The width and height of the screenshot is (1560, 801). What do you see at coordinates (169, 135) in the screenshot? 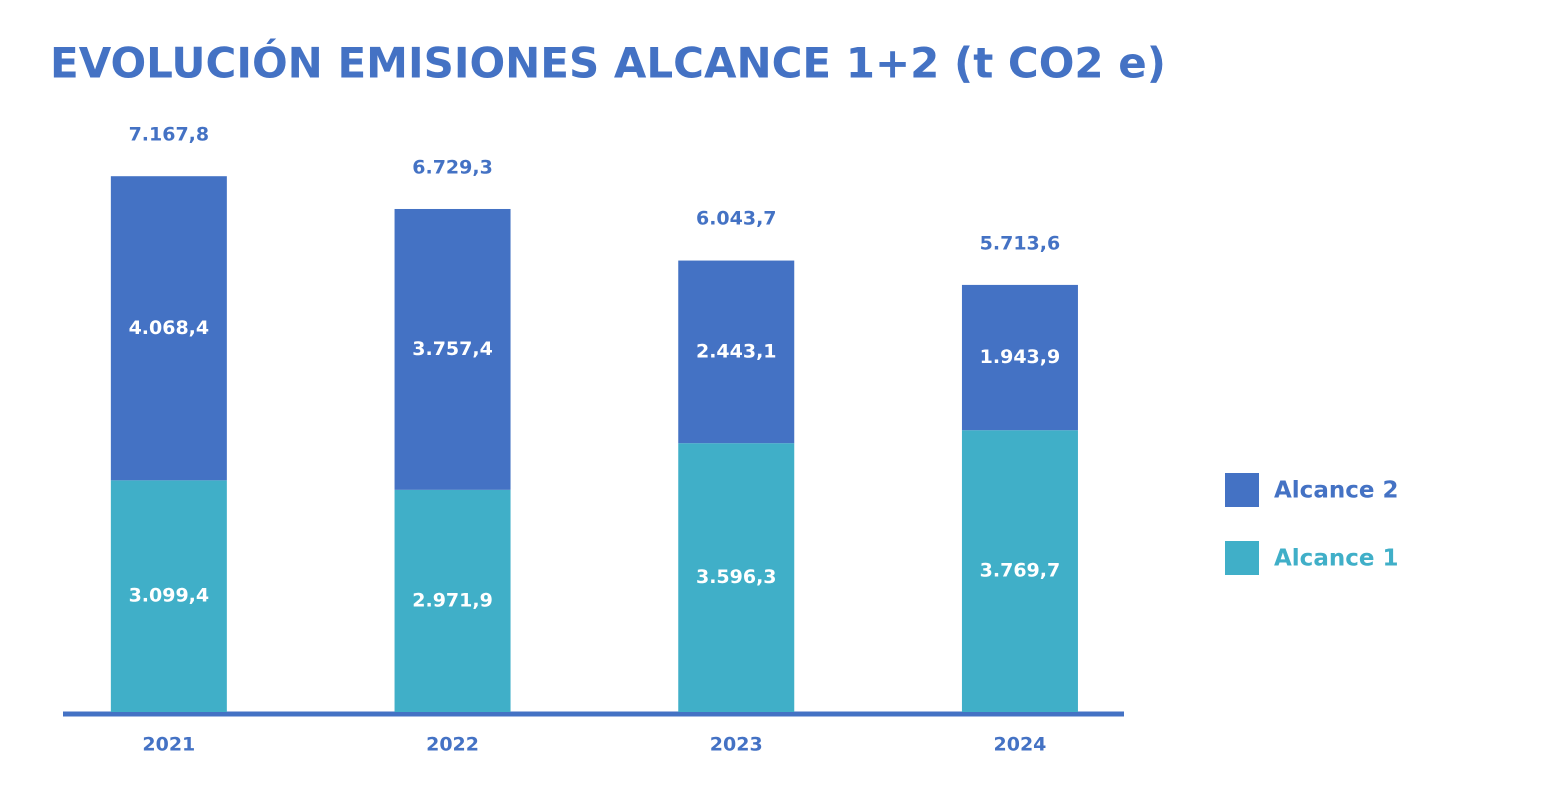
I see `total-label: 7.167,8` at bounding box center [169, 135].